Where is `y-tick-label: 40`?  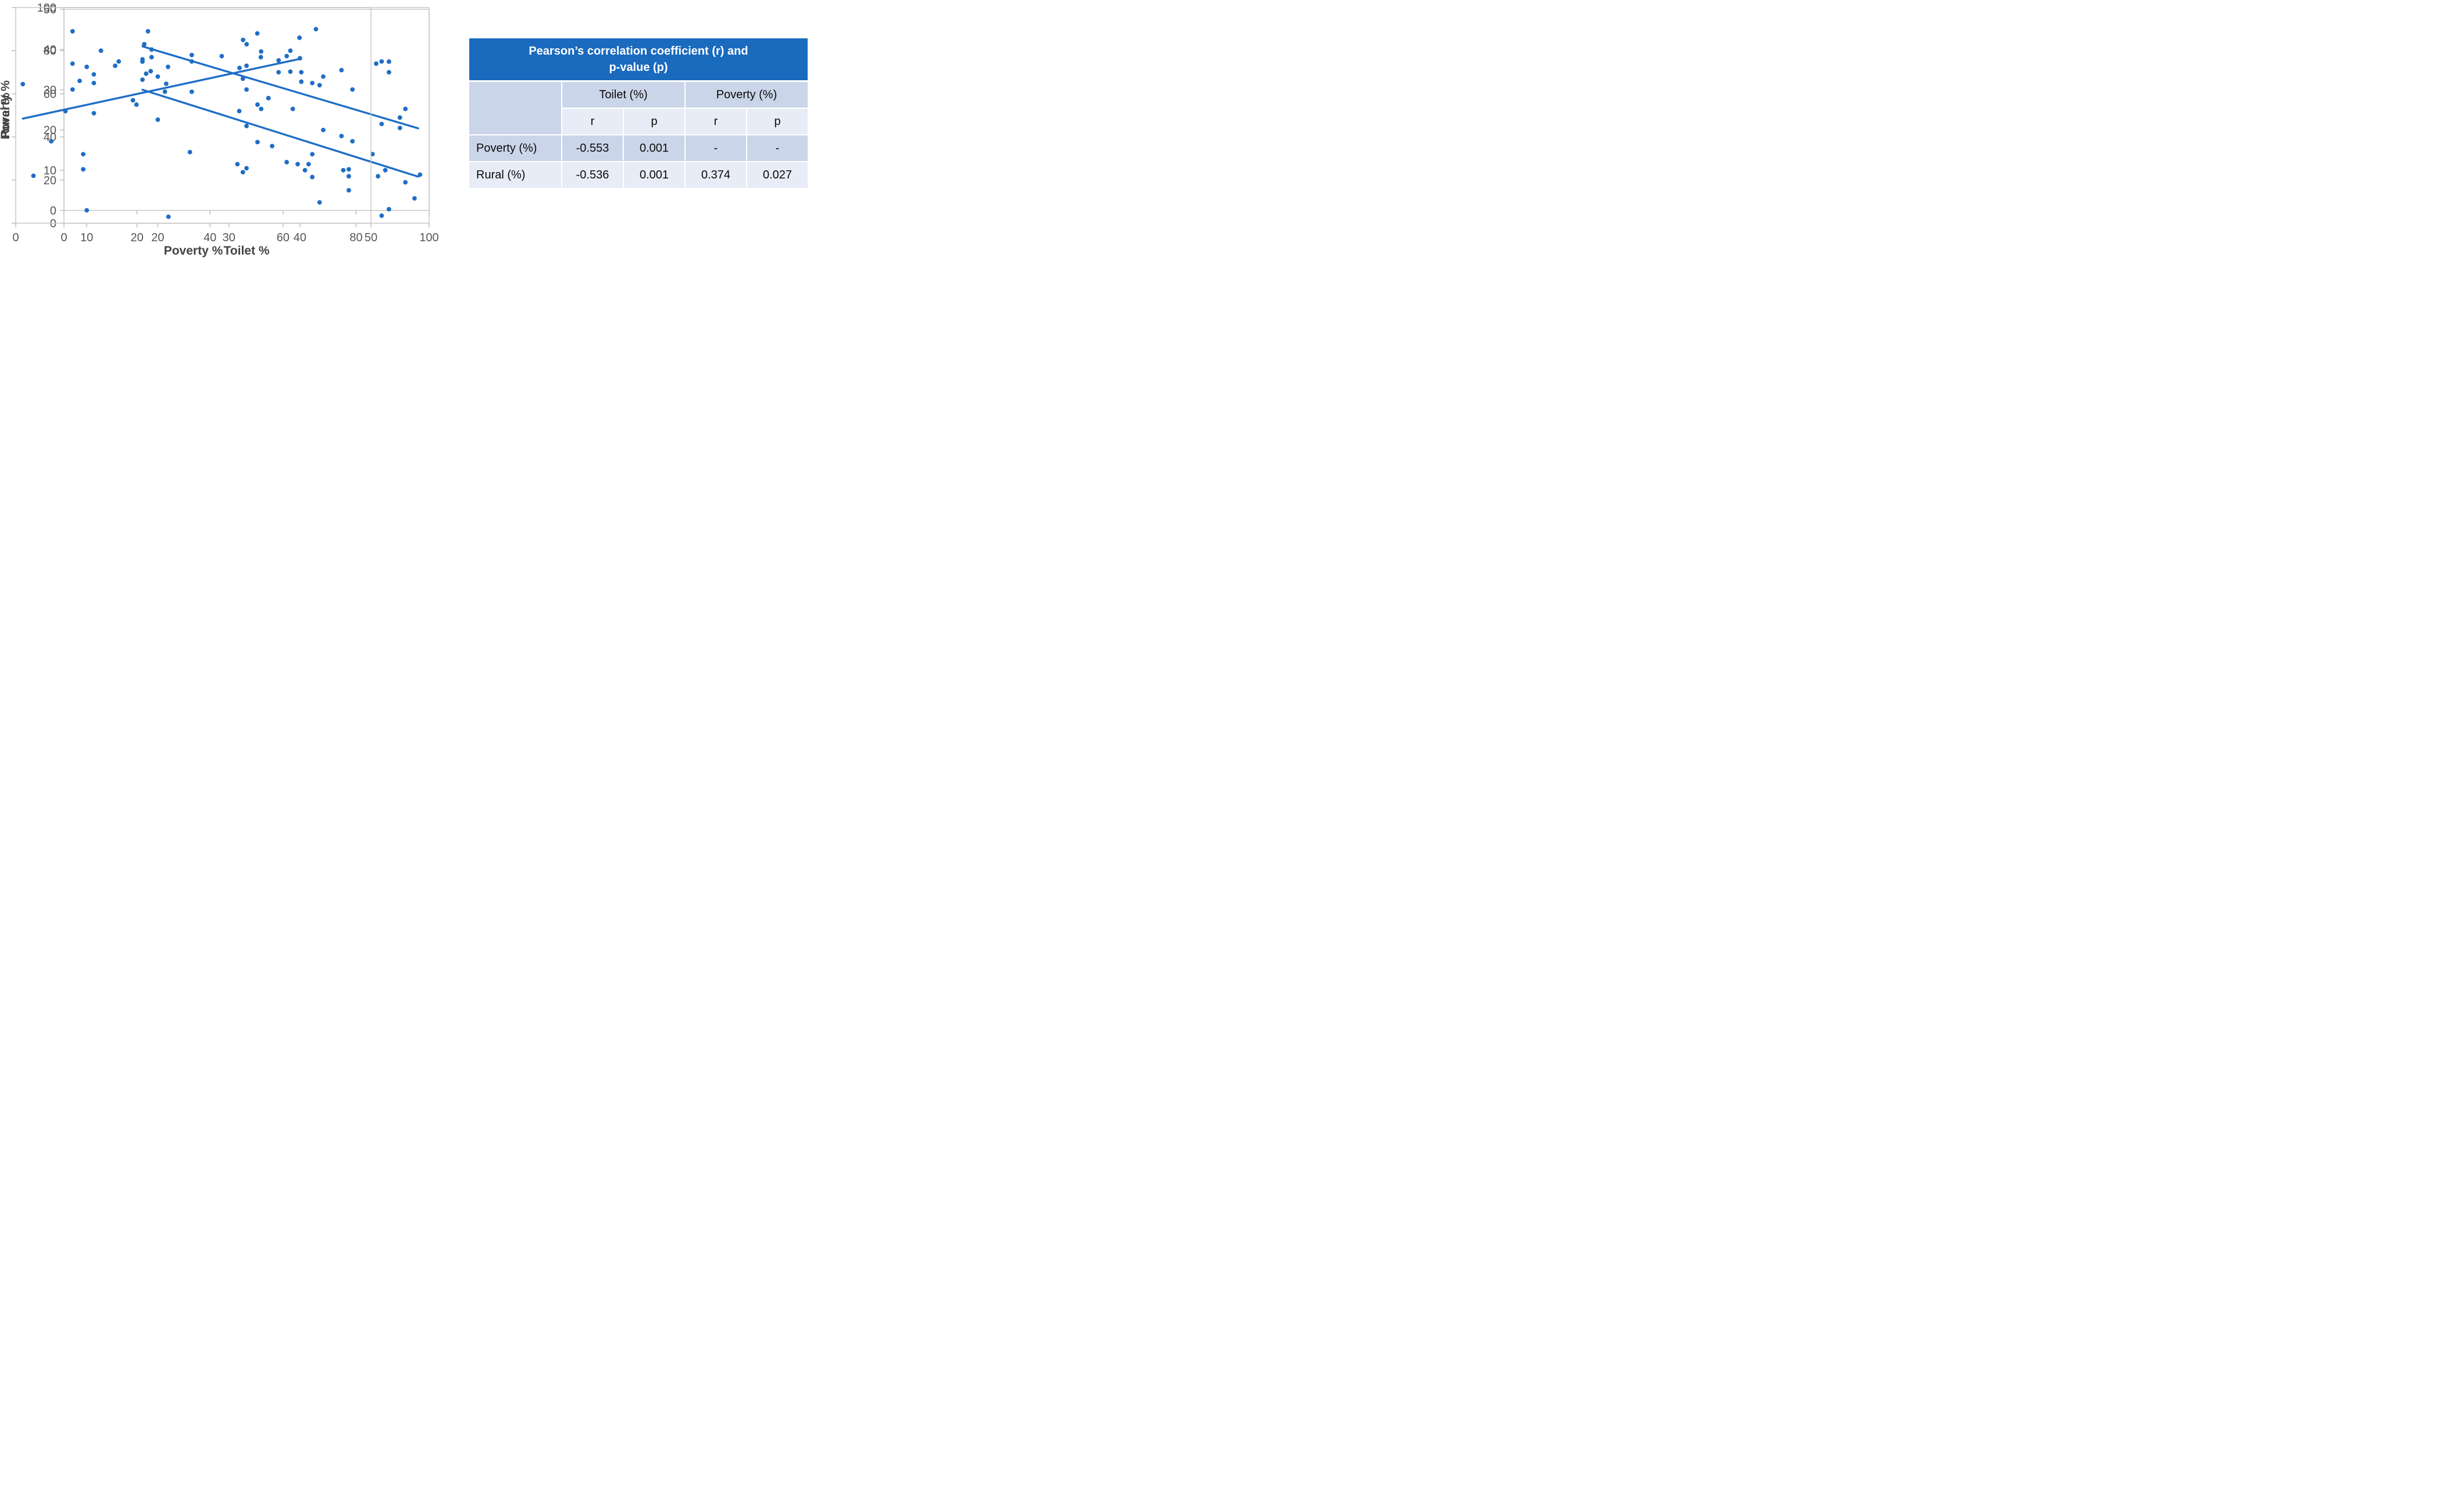 y-tick-label: 40 is located at coordinates (50, 50).